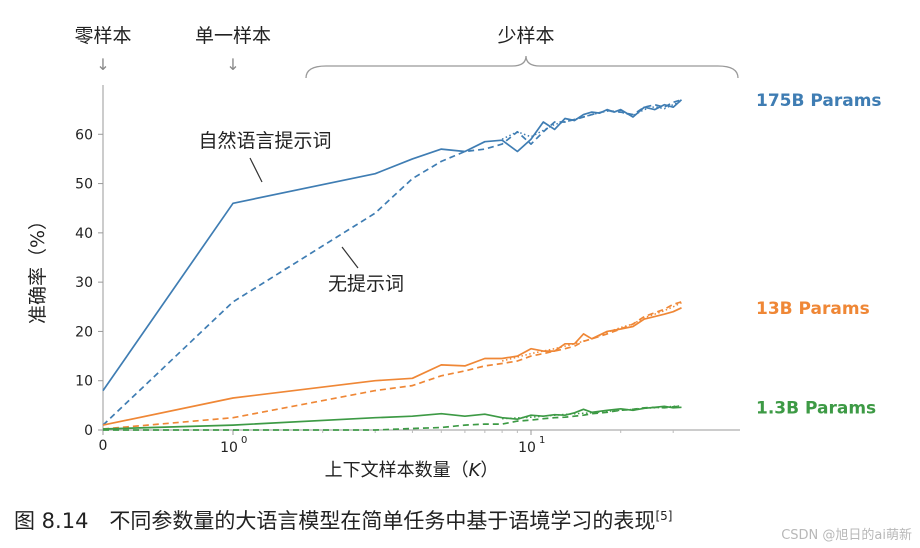  Describe the element at coordinates (819, 101) in the screenshot. I see `series-name-label: 175B Params` at that location.